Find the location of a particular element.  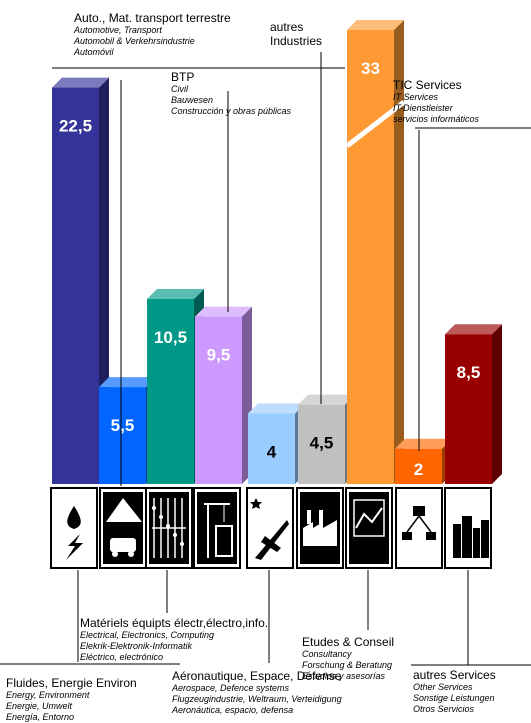

bar-value-label: 33 is located at coordinates (370, 68).